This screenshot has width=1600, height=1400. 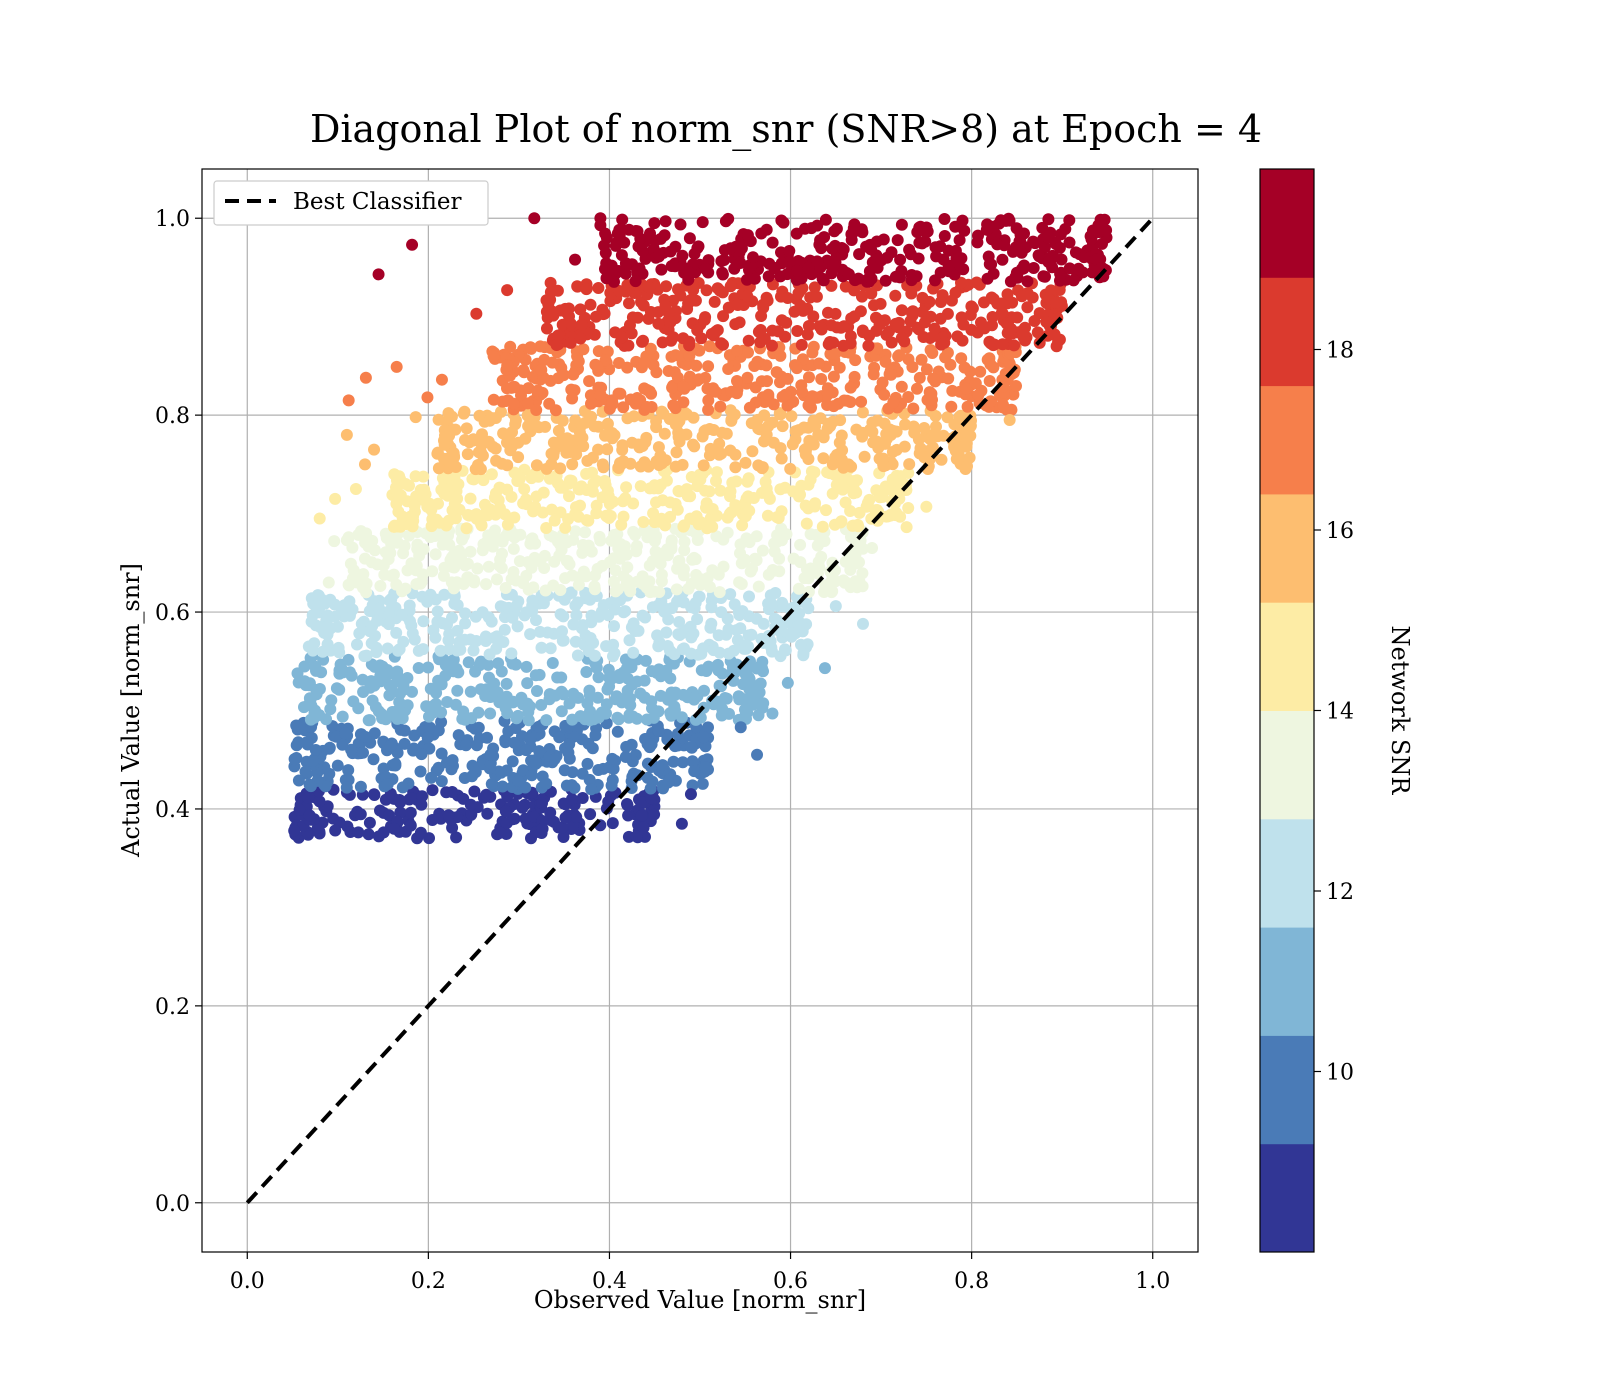 What do you see at coordinates (700, 1273) in the screenshot?
I see `x-axis-ticks: 0.0 0.2 0.4 0.6 0.8 1.0` at bounding box center [700, 1273].